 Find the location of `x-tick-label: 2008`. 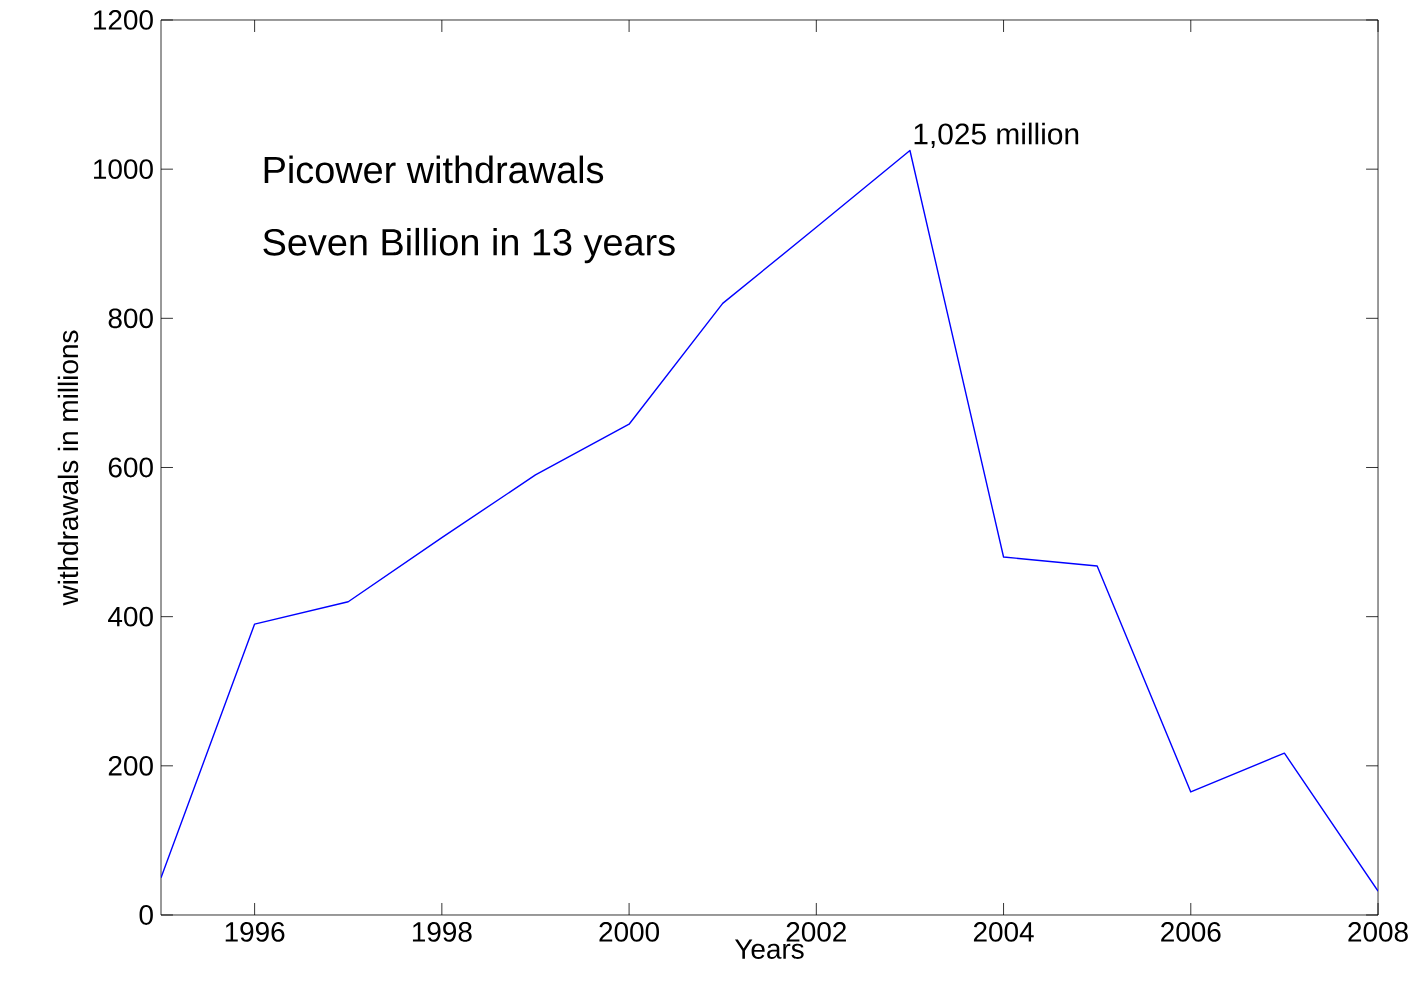

x-tick-label: 2008 is located at coordinates (1378, 932).